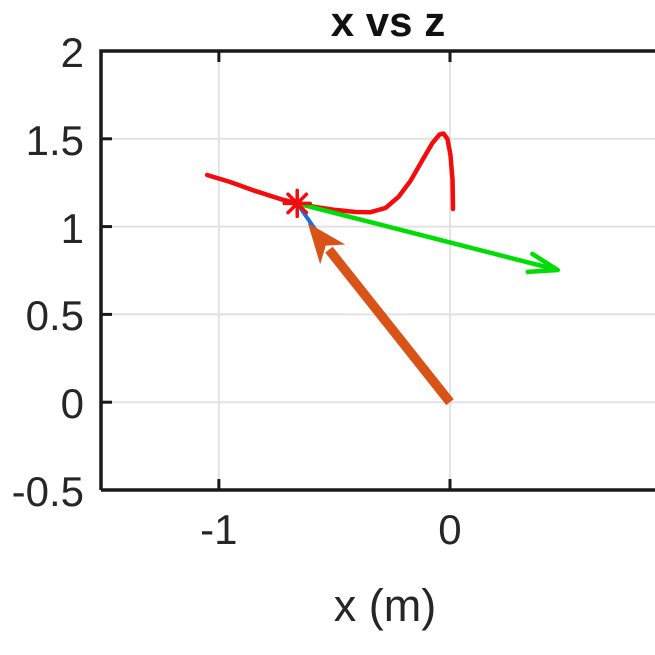  I want to click on x-tick-label: -1, so click(219, 529).